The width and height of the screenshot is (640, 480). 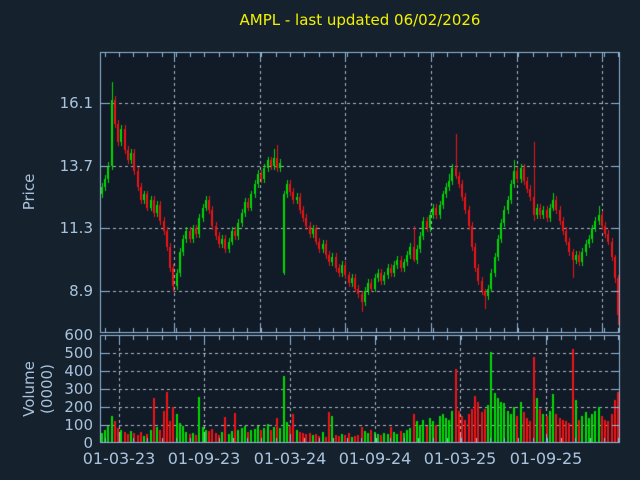 What do you see at coordinates (76, 165) in the screenshot?
I see `price-ytick-label: 13.7` at bounding box center [76, 165].